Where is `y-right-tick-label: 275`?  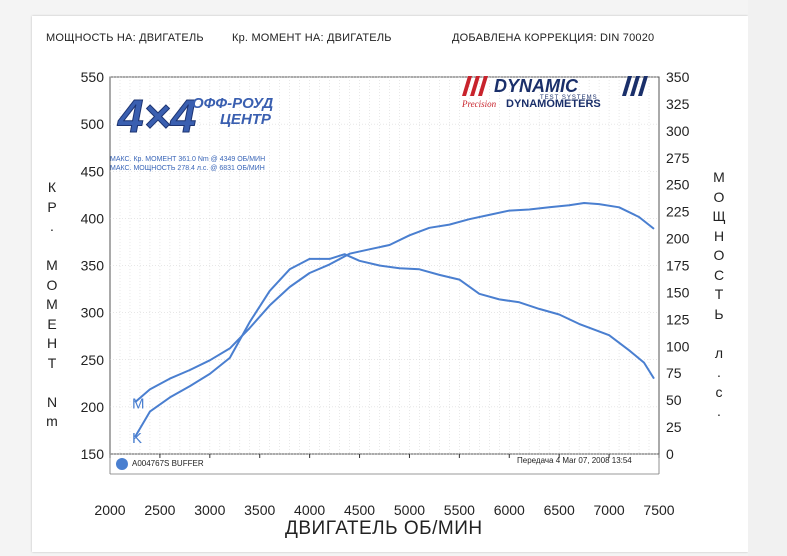 y-right-tick-label: 275 is located at coordinates (678, 158).